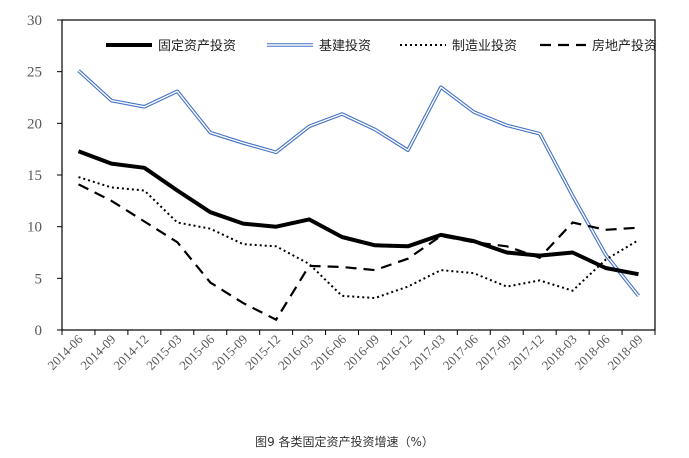 This screenshot has height=458, width=689. Describe the element at coordinates (34, 21) in the screenshot. I see `y-tick-label: 30` at that location.